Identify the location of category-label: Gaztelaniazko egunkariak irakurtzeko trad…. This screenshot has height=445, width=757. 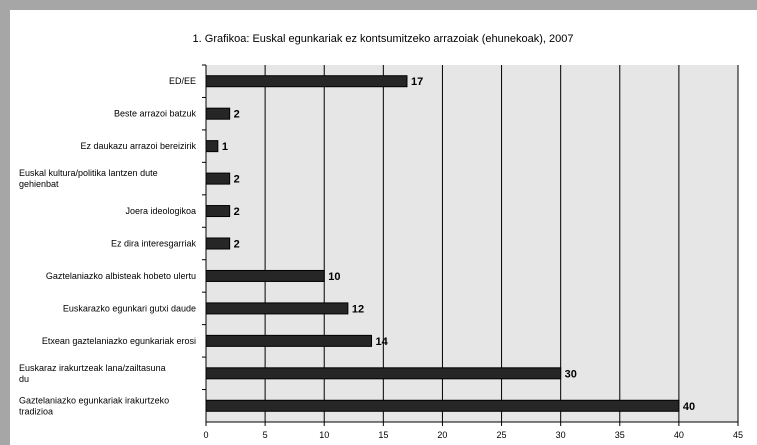
(94, 405).